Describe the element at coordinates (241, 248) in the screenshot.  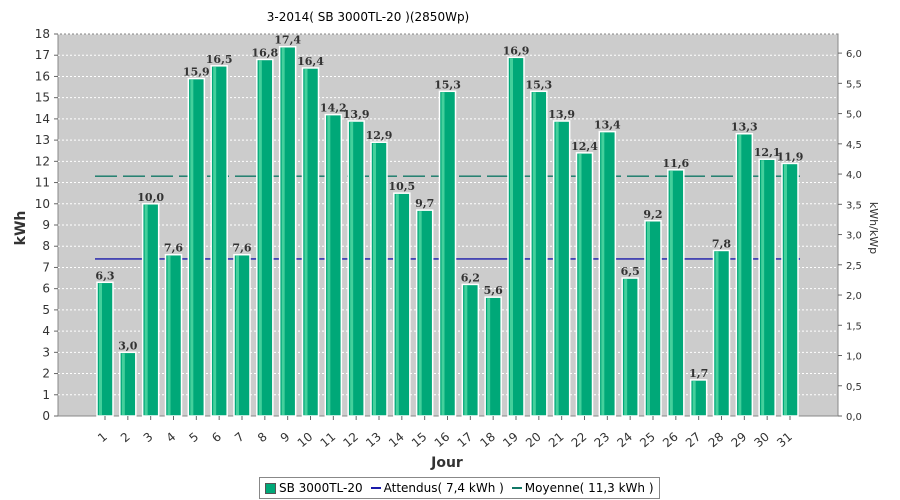
I see `data-label-day-7: 7,6` at that location.